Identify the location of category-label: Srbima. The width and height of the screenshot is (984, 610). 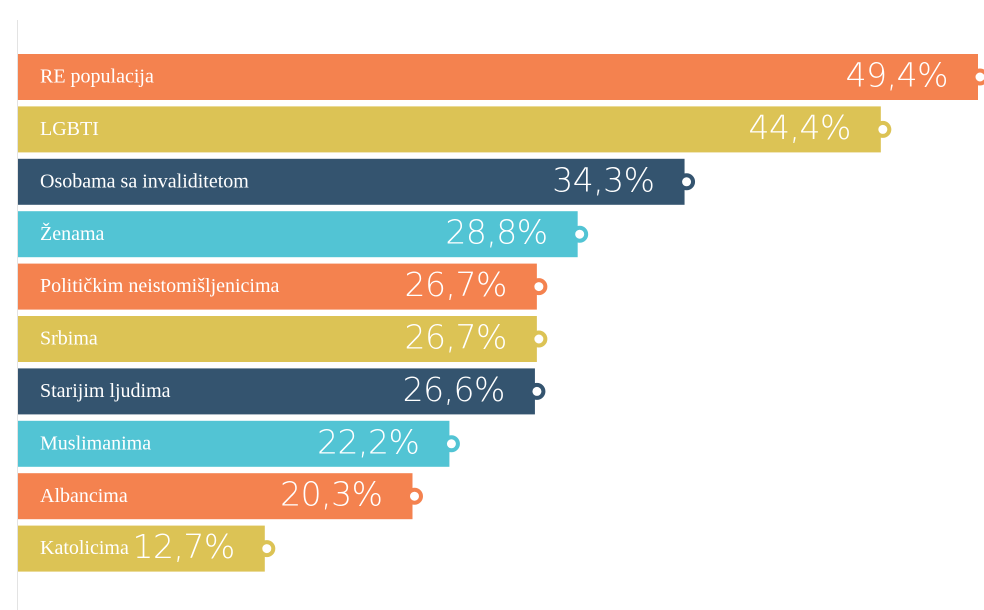
(69, 339).